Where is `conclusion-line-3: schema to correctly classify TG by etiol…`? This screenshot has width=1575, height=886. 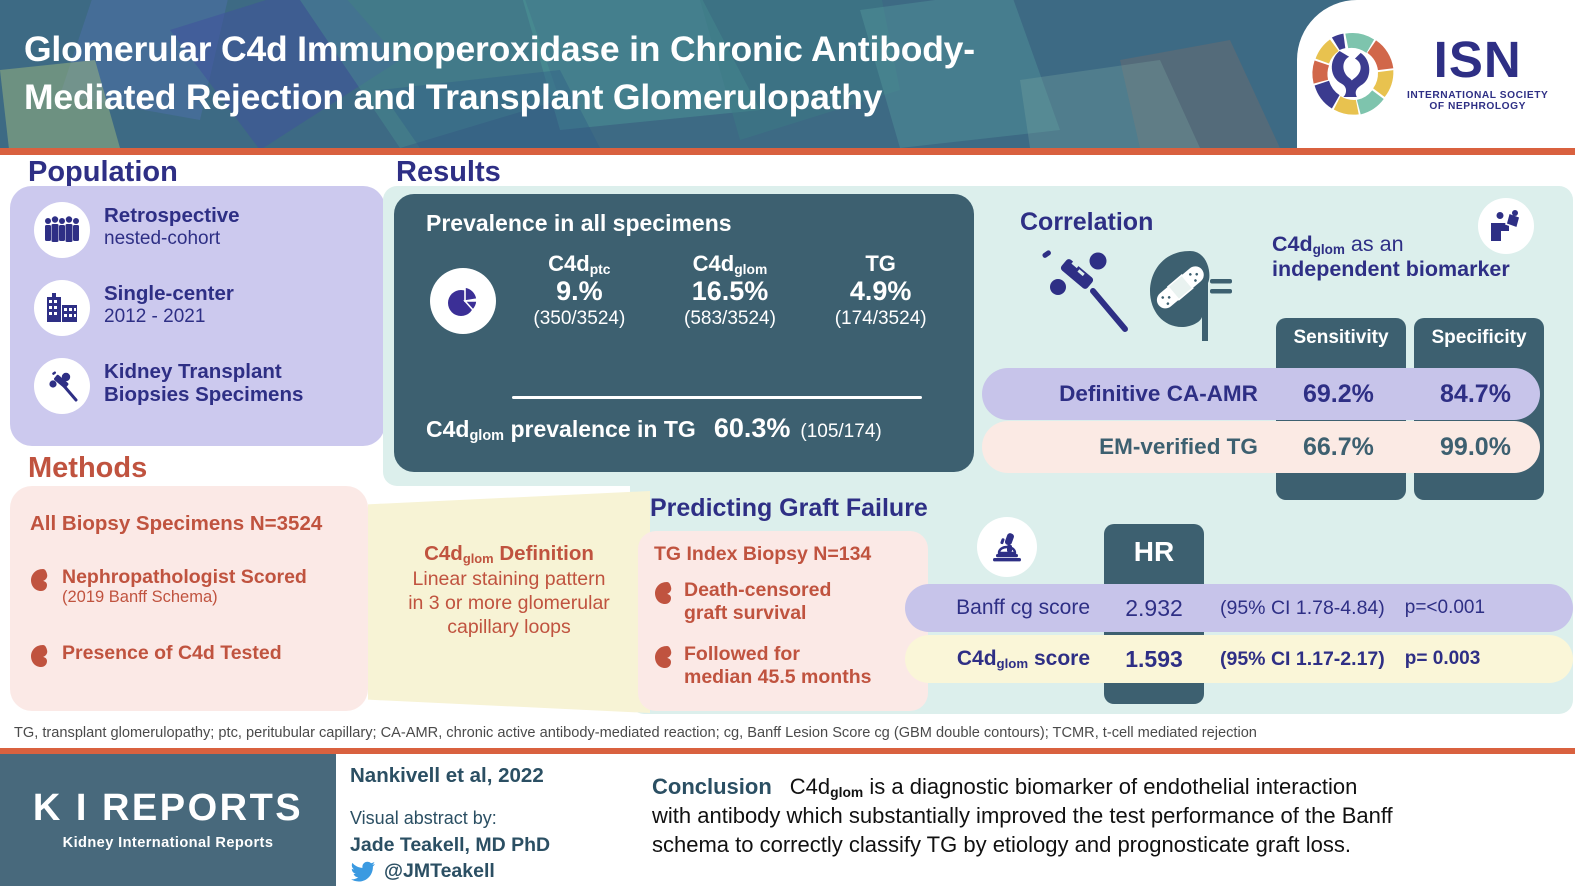
conclusion-line-3: schema to correctly classify TG by etiol… is located at coordinates (1002, 845).